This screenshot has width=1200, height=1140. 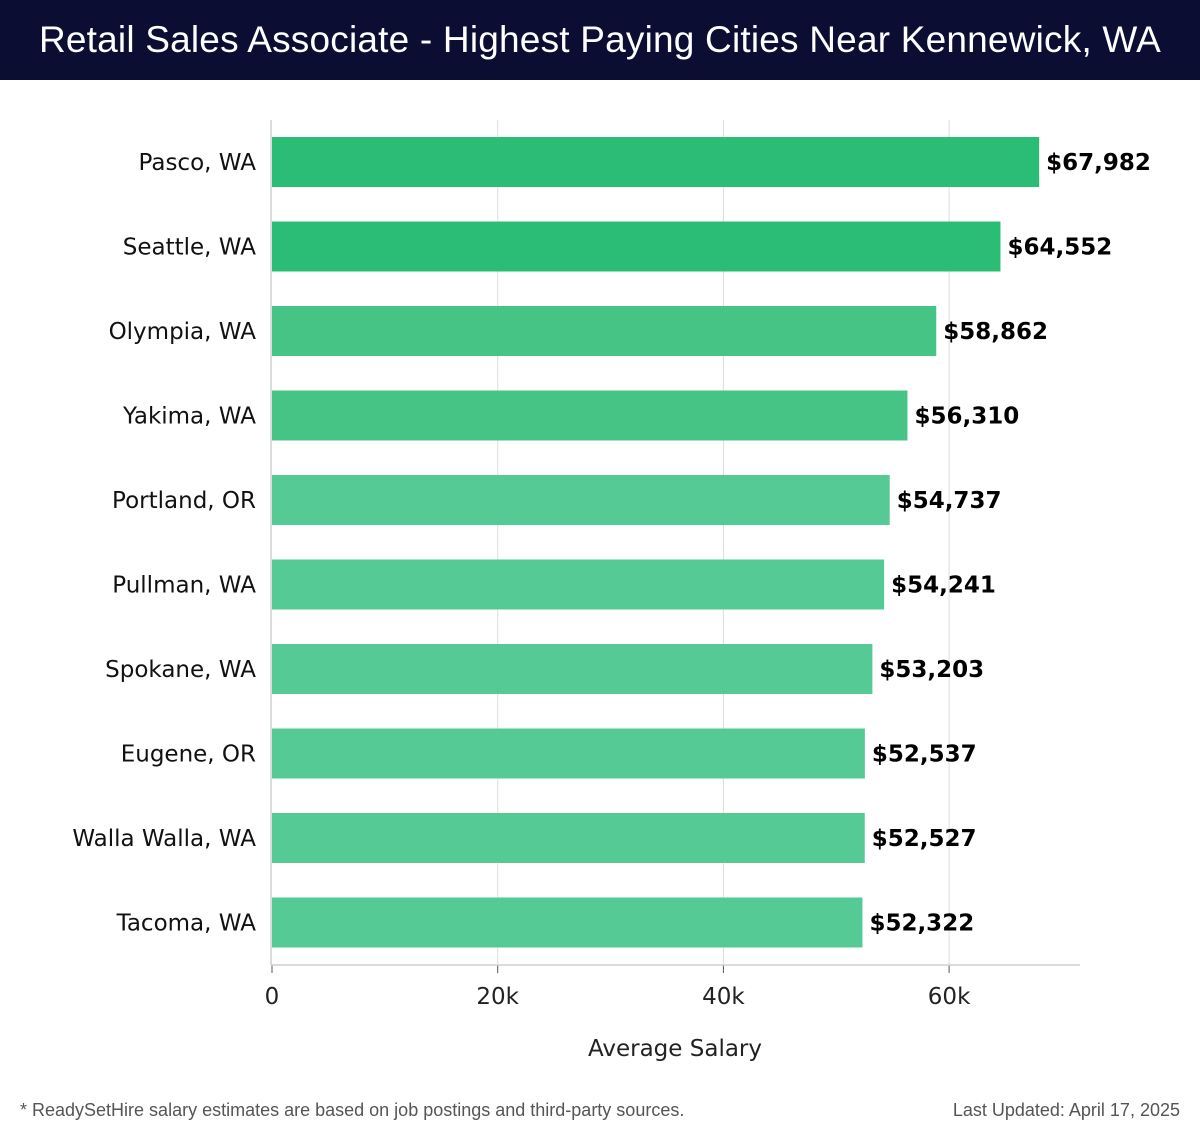 What do you see at coordinates (995, 332) in the screenshot?
I see `value-label: $58,862` at bounding box center [995, 332].